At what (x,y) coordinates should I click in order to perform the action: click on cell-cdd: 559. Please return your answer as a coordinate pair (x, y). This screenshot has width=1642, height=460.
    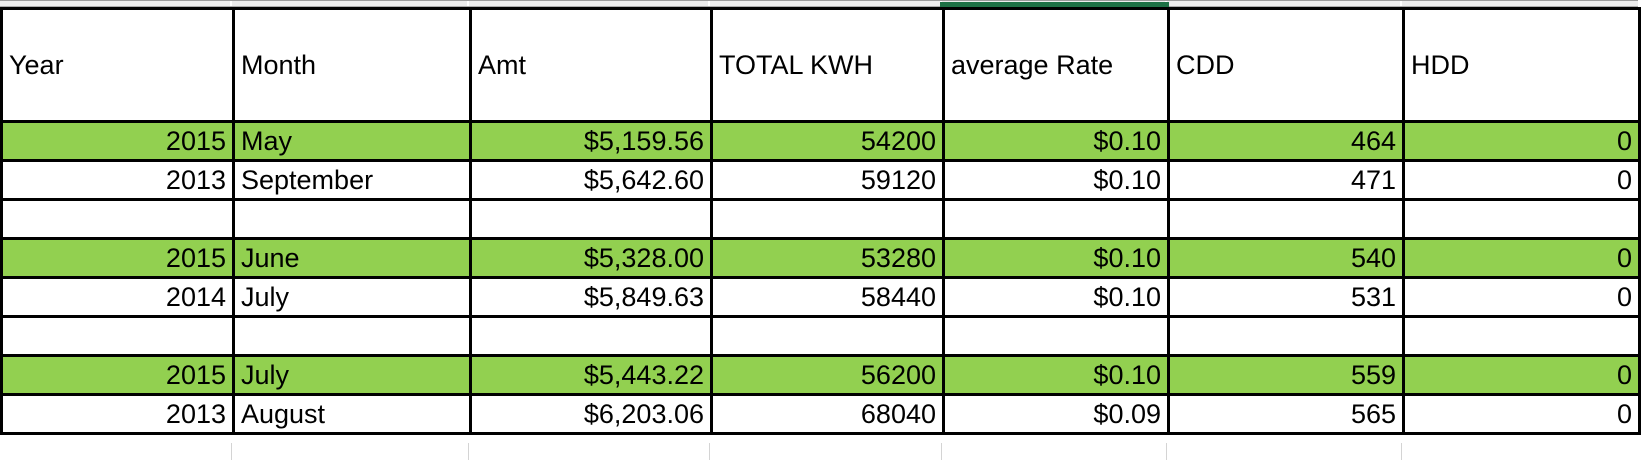
    Looking at the image, I should click on (1286, 375).